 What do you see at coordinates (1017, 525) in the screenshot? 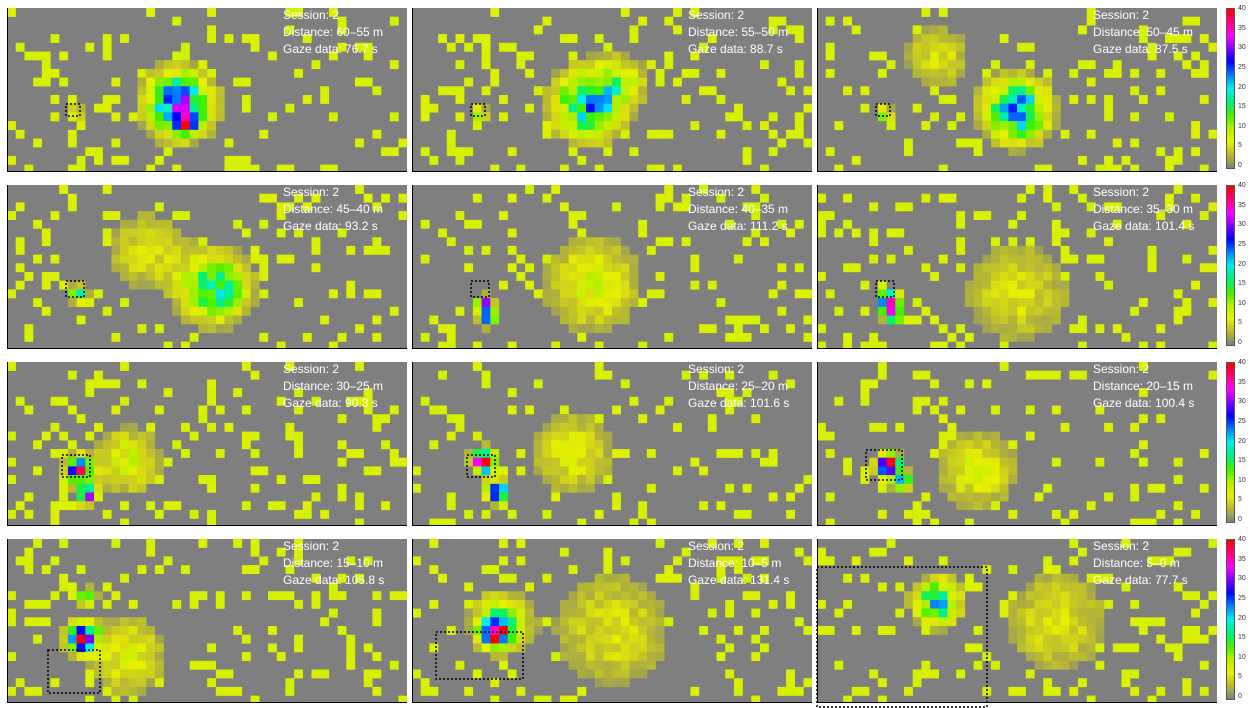
I see `panel-axis-line` at bounding box center [1017, 525].